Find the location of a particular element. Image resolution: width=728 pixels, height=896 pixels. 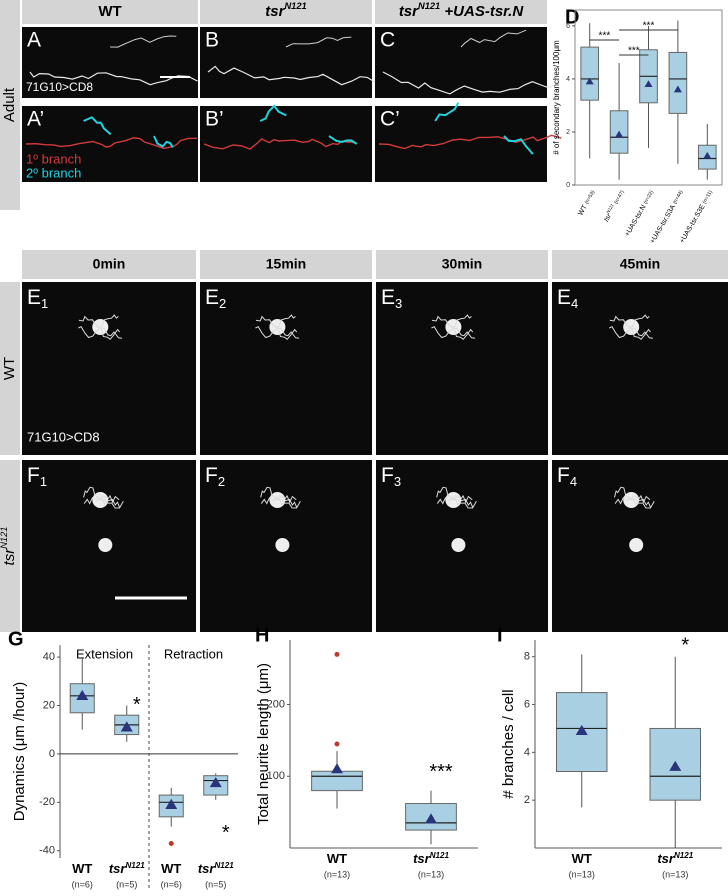

x-tick-label: WT(n=53) is located at coordinates (587, 203).